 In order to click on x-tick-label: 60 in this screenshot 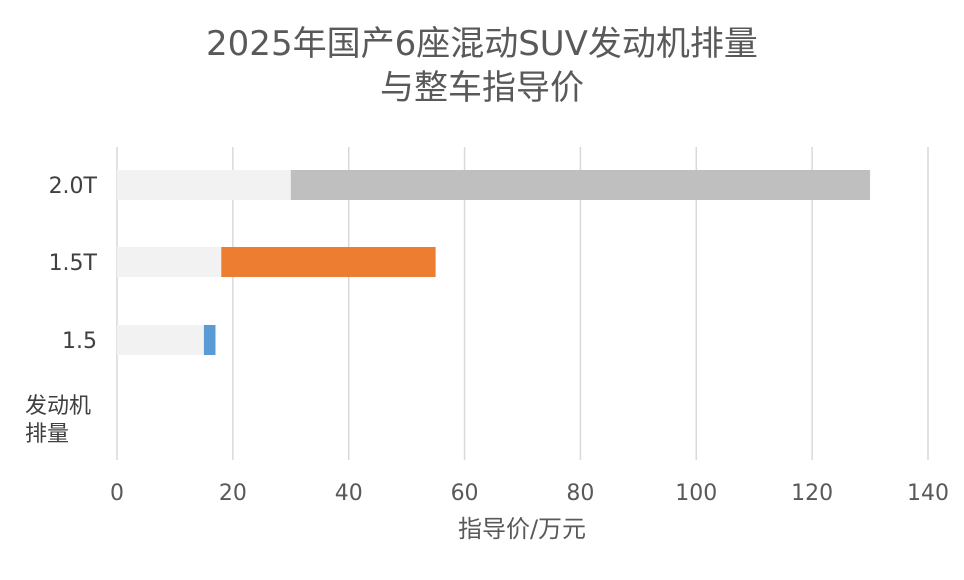, I will do `click(465, 493)`.